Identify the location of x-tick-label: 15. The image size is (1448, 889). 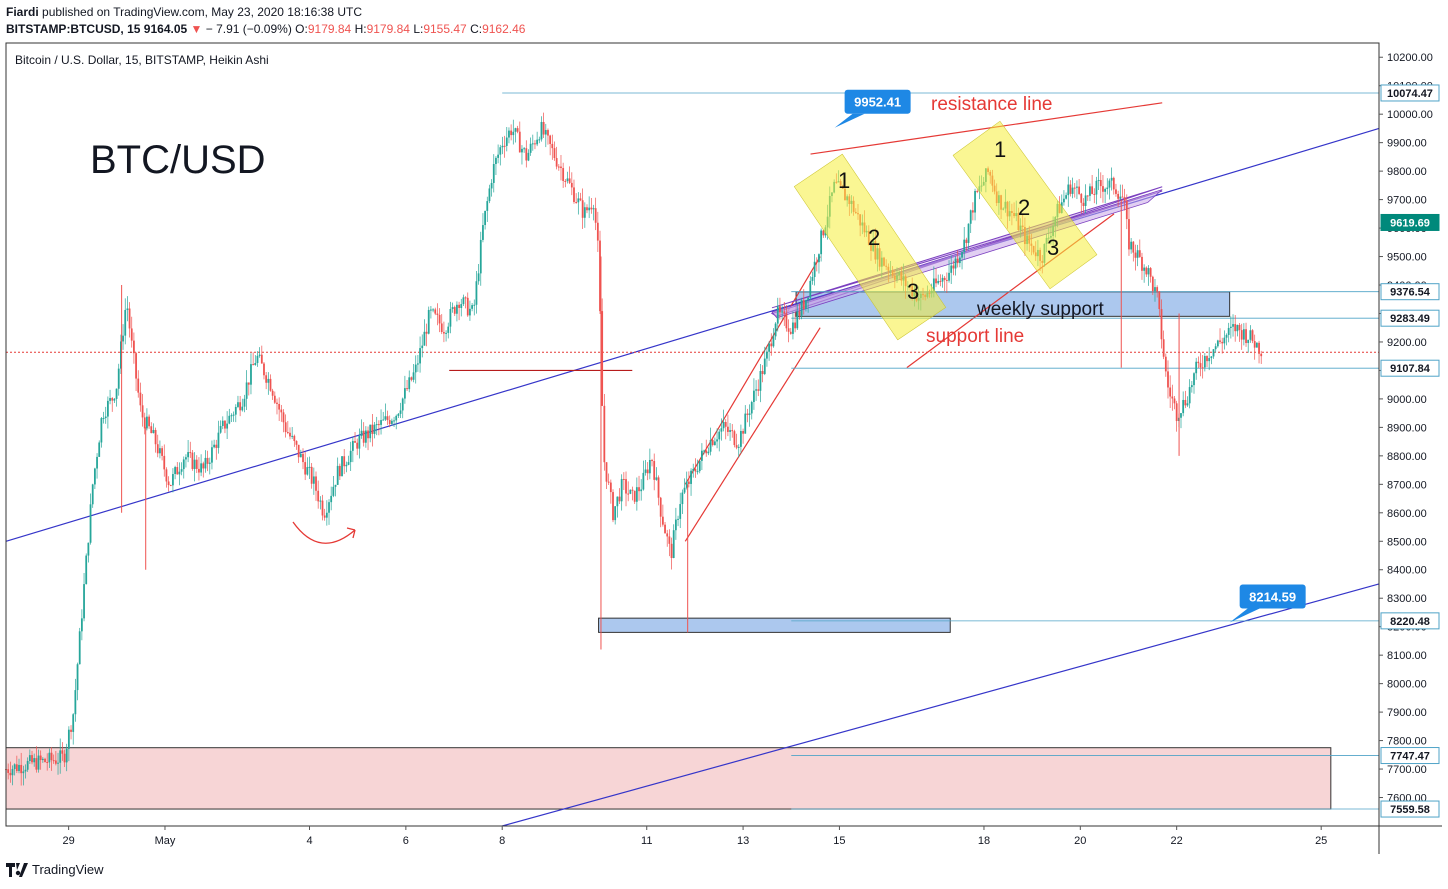
(839, 841).